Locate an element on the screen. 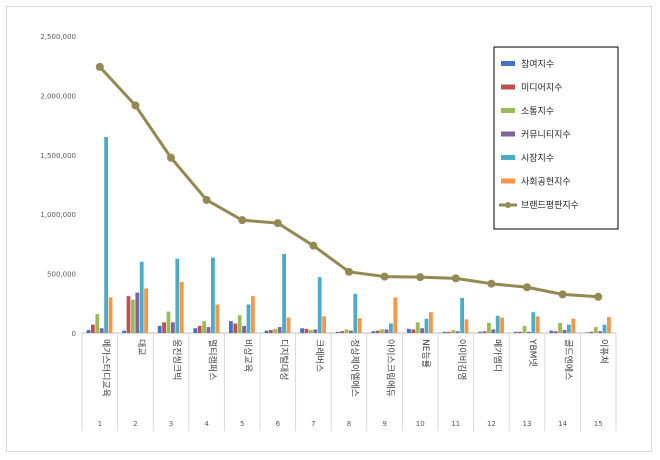  rank-label: 9 is located at coordinates (384, 424).